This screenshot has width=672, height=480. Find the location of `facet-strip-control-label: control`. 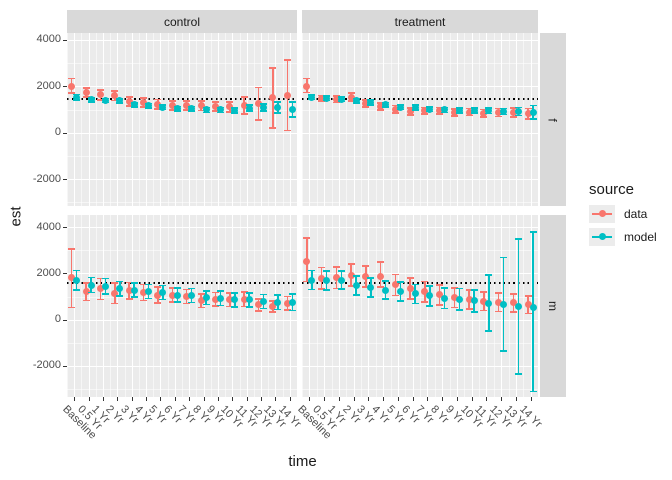

facet-strip-control-label: control is located at coordinates (182, 21).